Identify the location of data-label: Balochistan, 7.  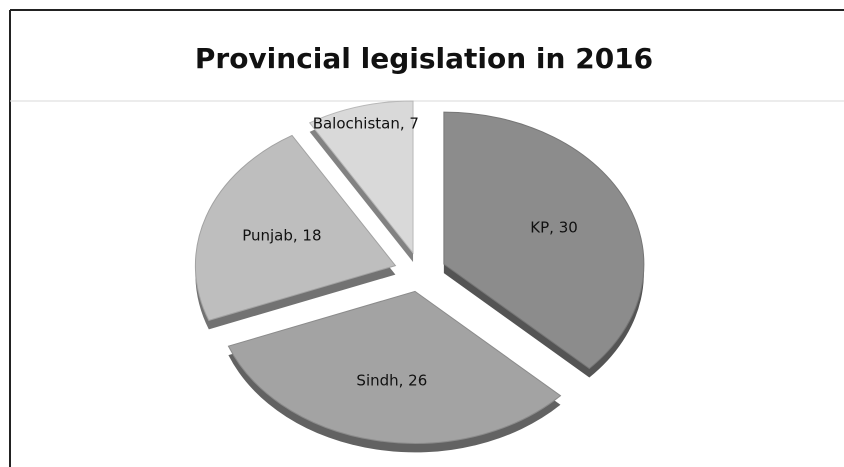
(366, 124).